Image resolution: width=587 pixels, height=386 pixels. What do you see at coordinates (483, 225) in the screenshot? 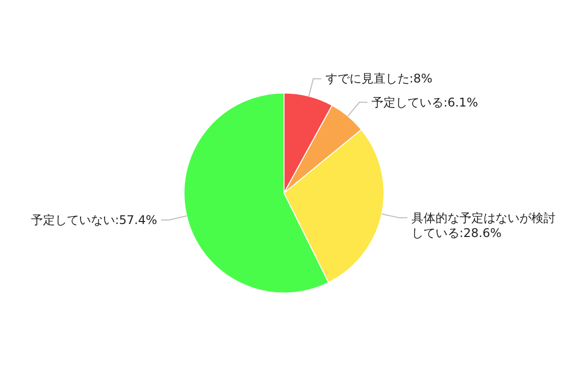
I see `slice-label: 具体的な予定はないが検討している:28.6%` at bounding box center [483, 225].